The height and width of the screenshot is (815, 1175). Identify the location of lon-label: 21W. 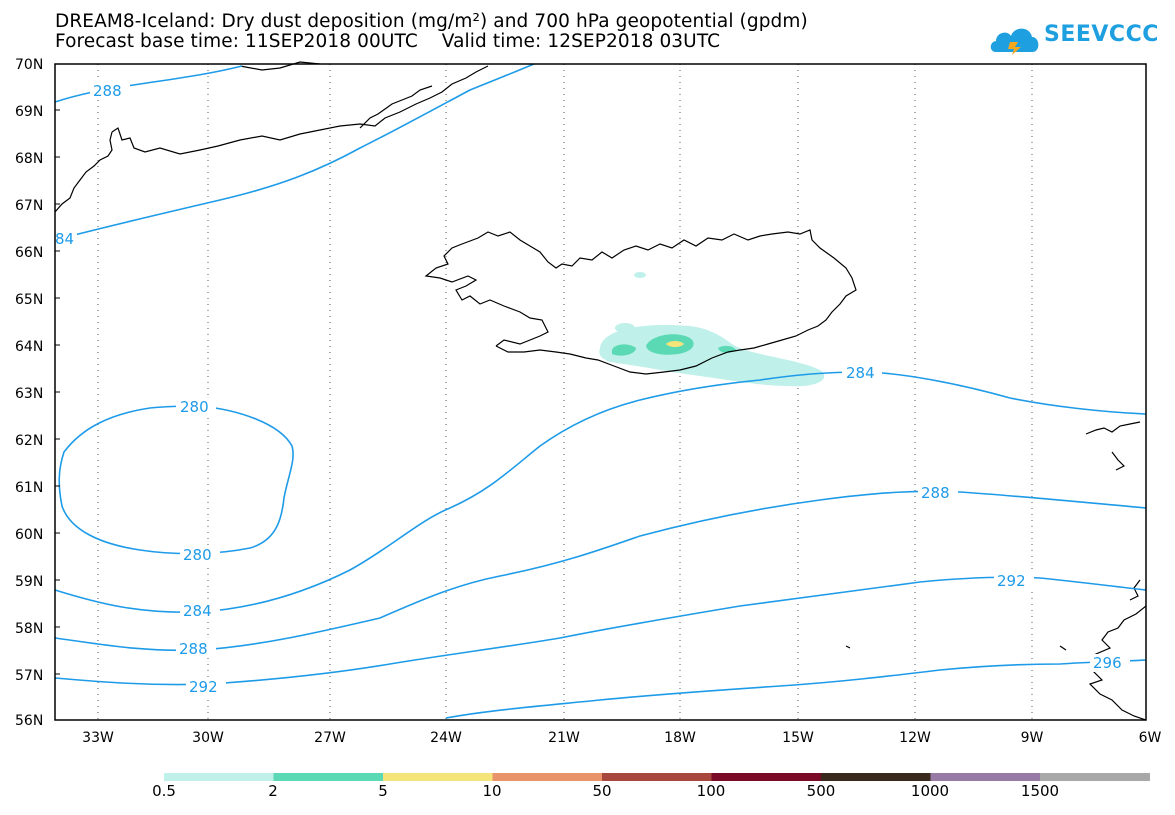
(564, 738).